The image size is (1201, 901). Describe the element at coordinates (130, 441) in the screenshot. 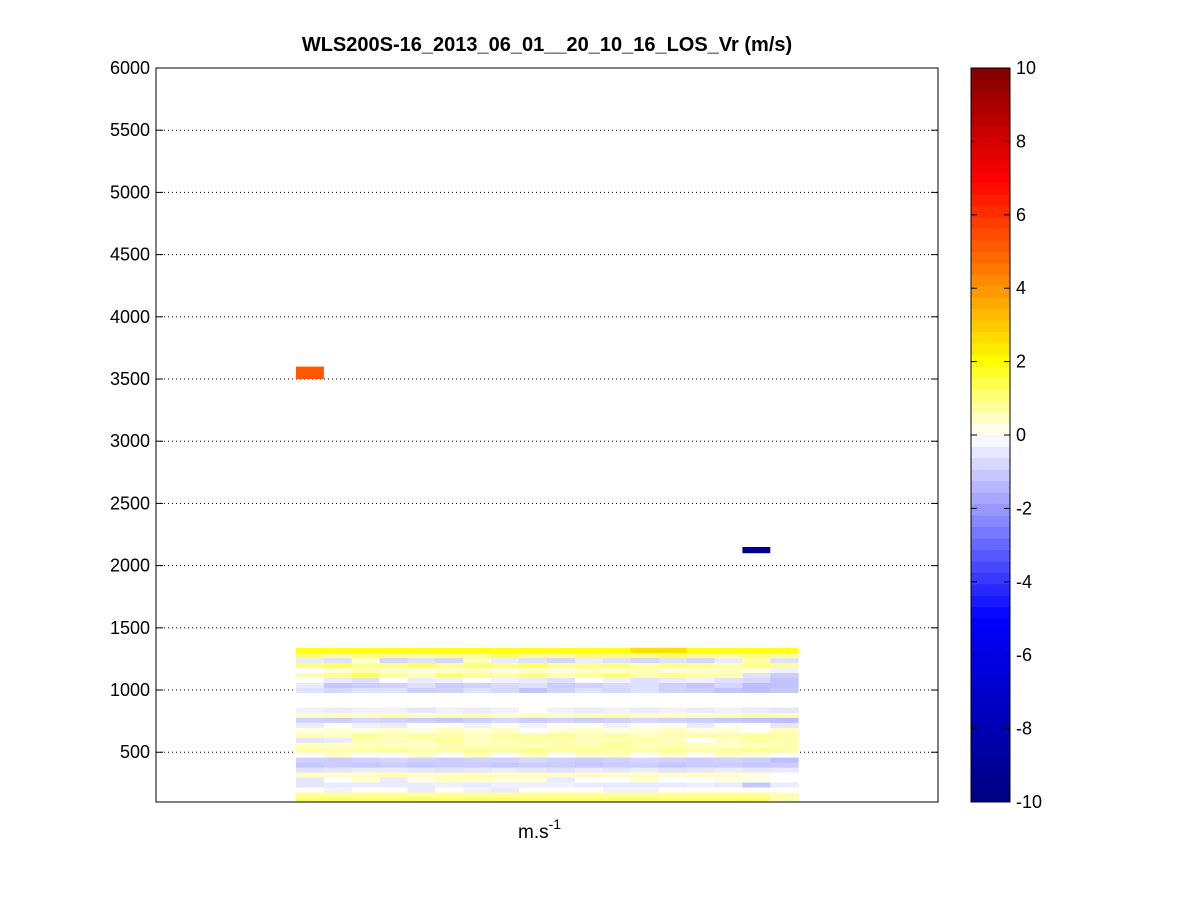

I see `y-tick-label: 3000` at that location.